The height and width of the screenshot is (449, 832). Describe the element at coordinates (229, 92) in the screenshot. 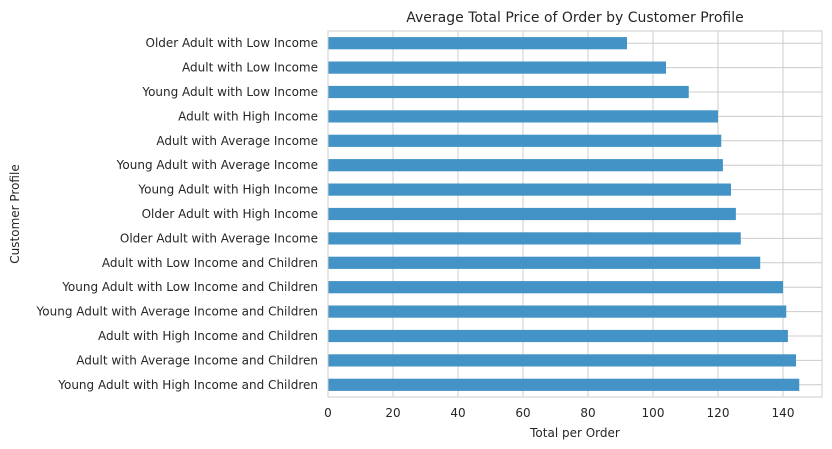

I see `category-label: Young Adult with Low Income` at that location.